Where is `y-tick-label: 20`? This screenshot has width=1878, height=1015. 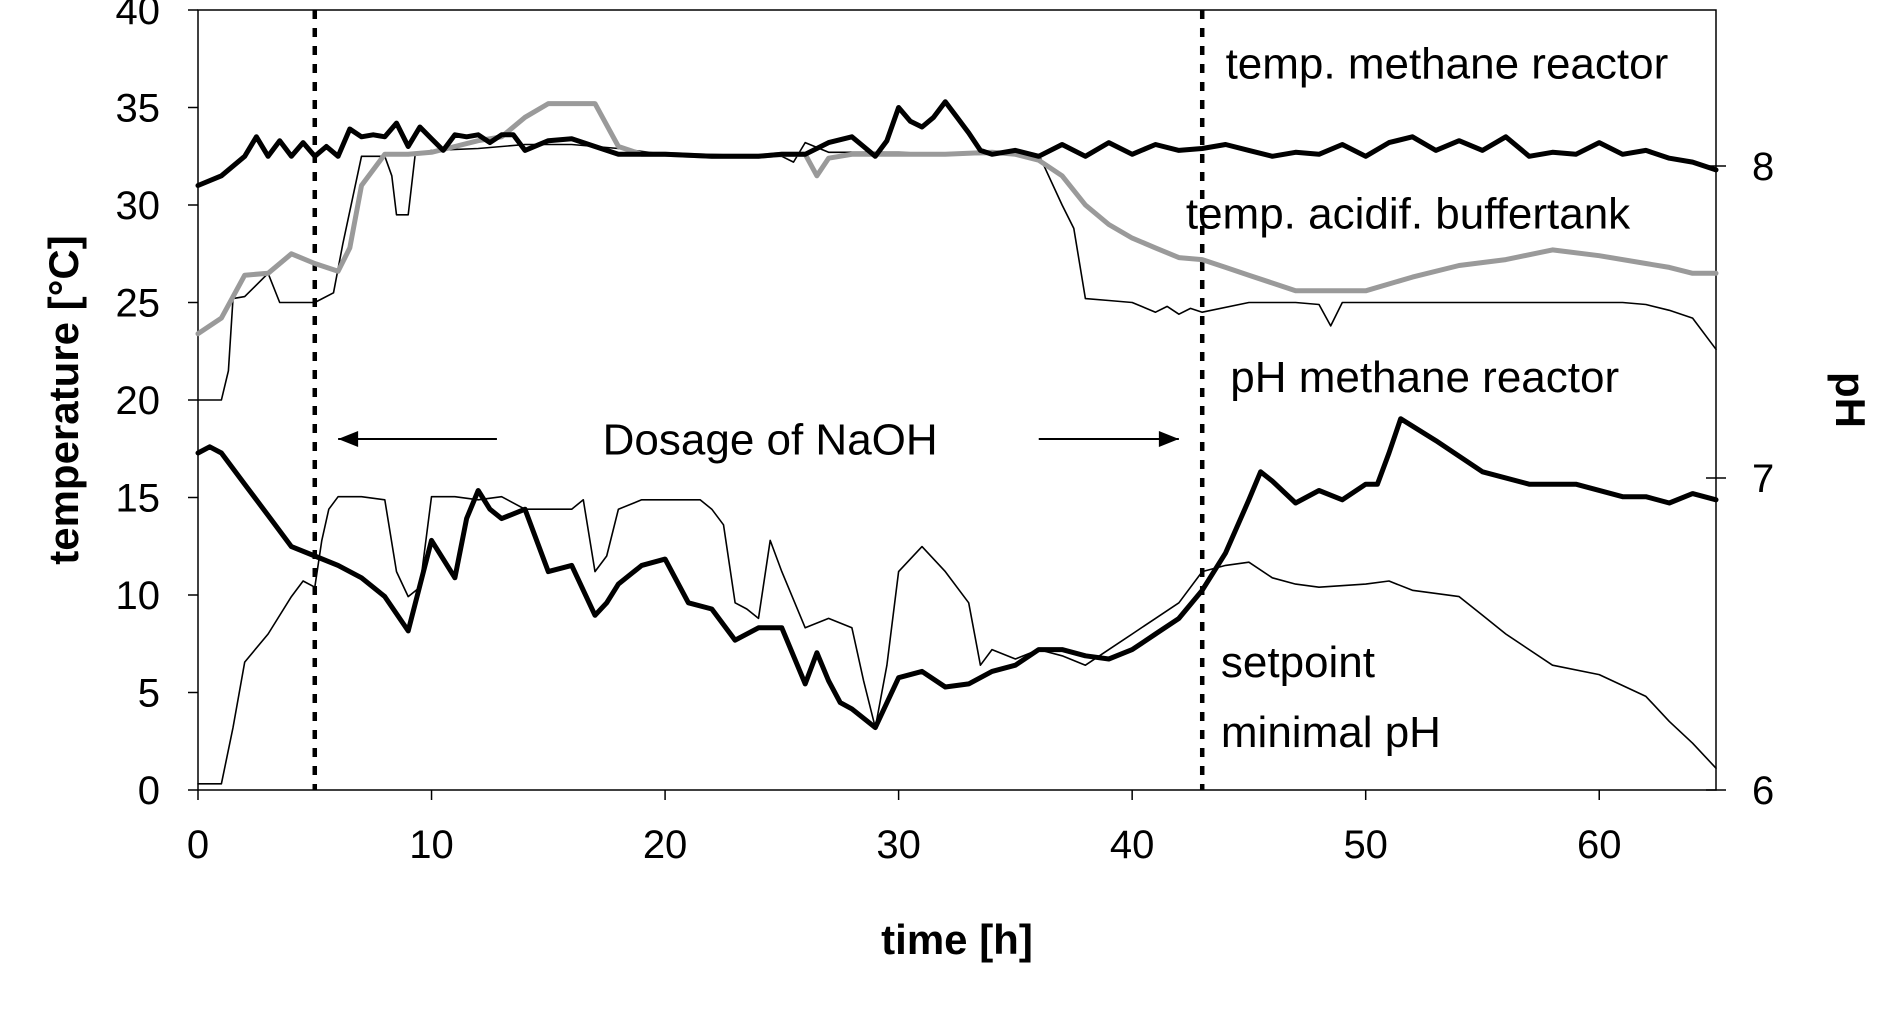 y-tick-label: 20 is located at coordinates (138, 401).